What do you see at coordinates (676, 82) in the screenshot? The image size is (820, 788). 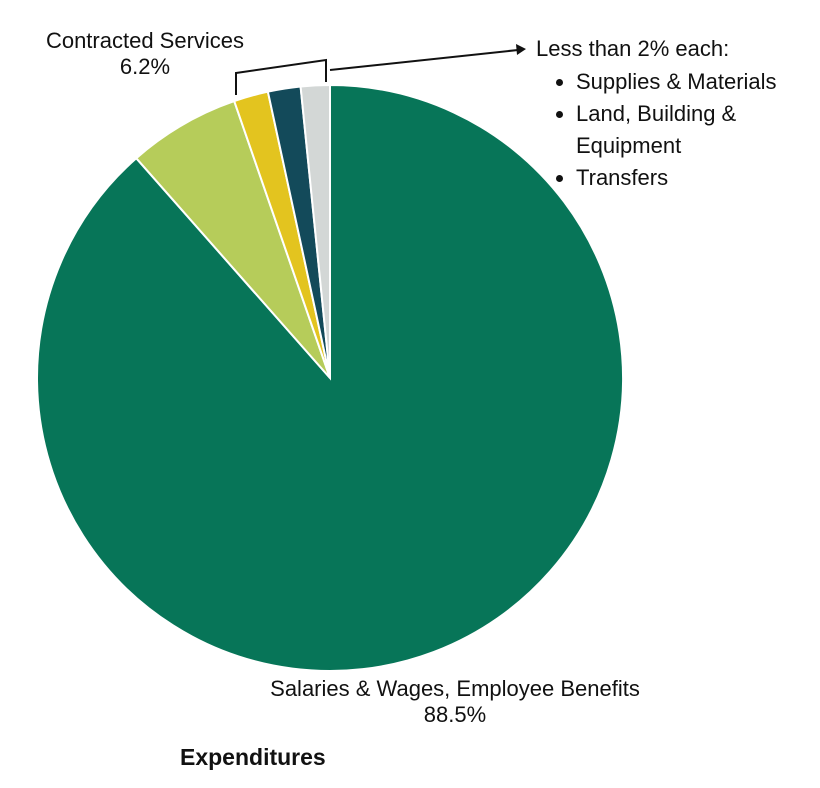 I see `small-slice-item-supplies: Supplies & Materials` at bounding box center [676, 82].